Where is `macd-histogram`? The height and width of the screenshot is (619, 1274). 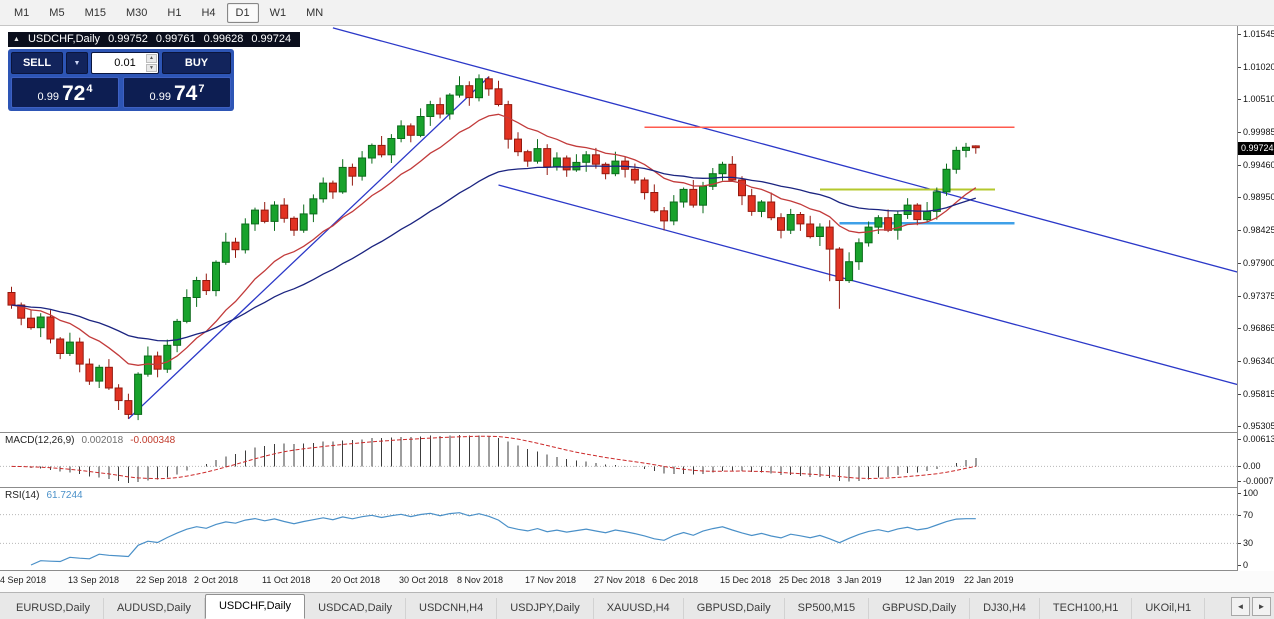
macd-histogram is located at coordinates (498, 459).